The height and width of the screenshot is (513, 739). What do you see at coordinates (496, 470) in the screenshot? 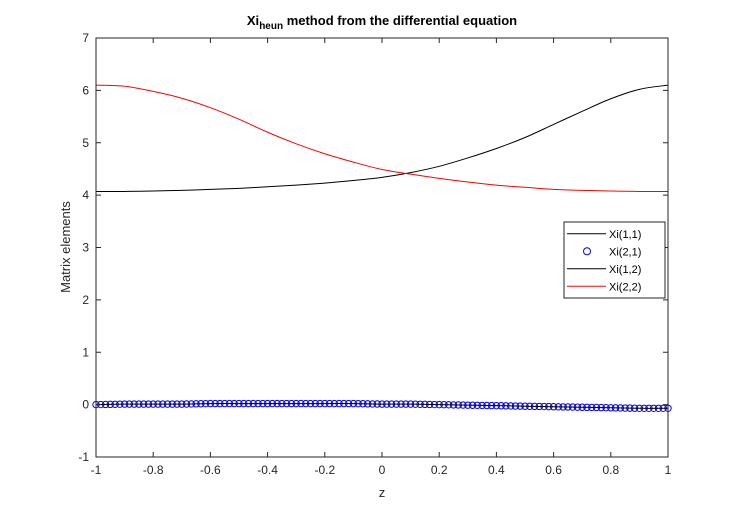
I see `x-tick-label: 0.4` at bounding box center [496, 470].